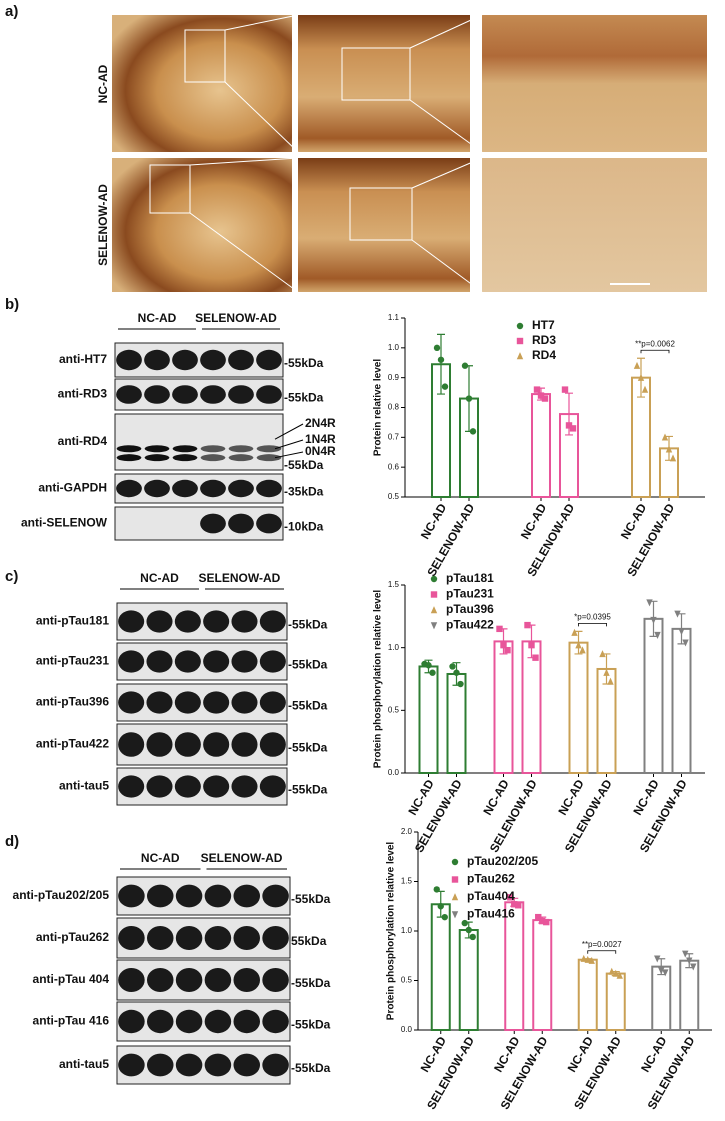  Describe the element at coordinates (470, 609) in the screenshot. I see `legend-label: pTau396` at that location.